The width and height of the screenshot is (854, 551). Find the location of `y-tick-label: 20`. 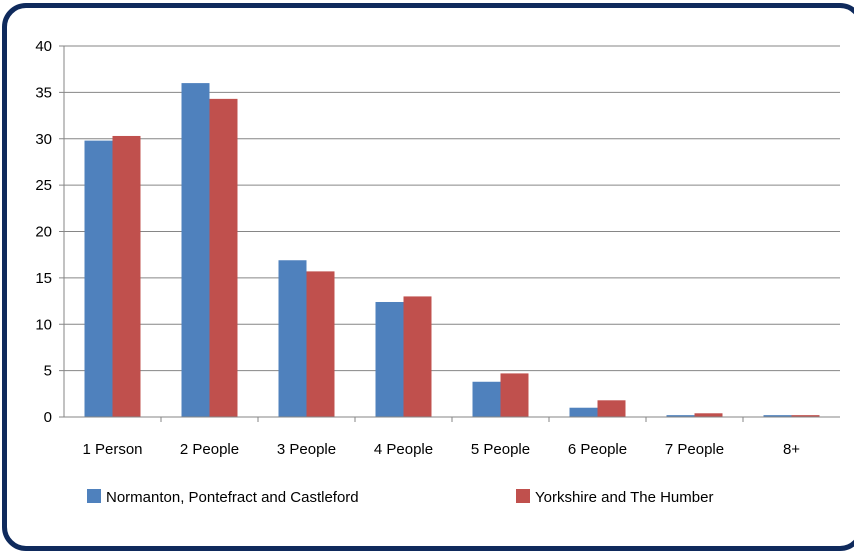

y-tick-label: 20 is located at coordinates (43, 232).